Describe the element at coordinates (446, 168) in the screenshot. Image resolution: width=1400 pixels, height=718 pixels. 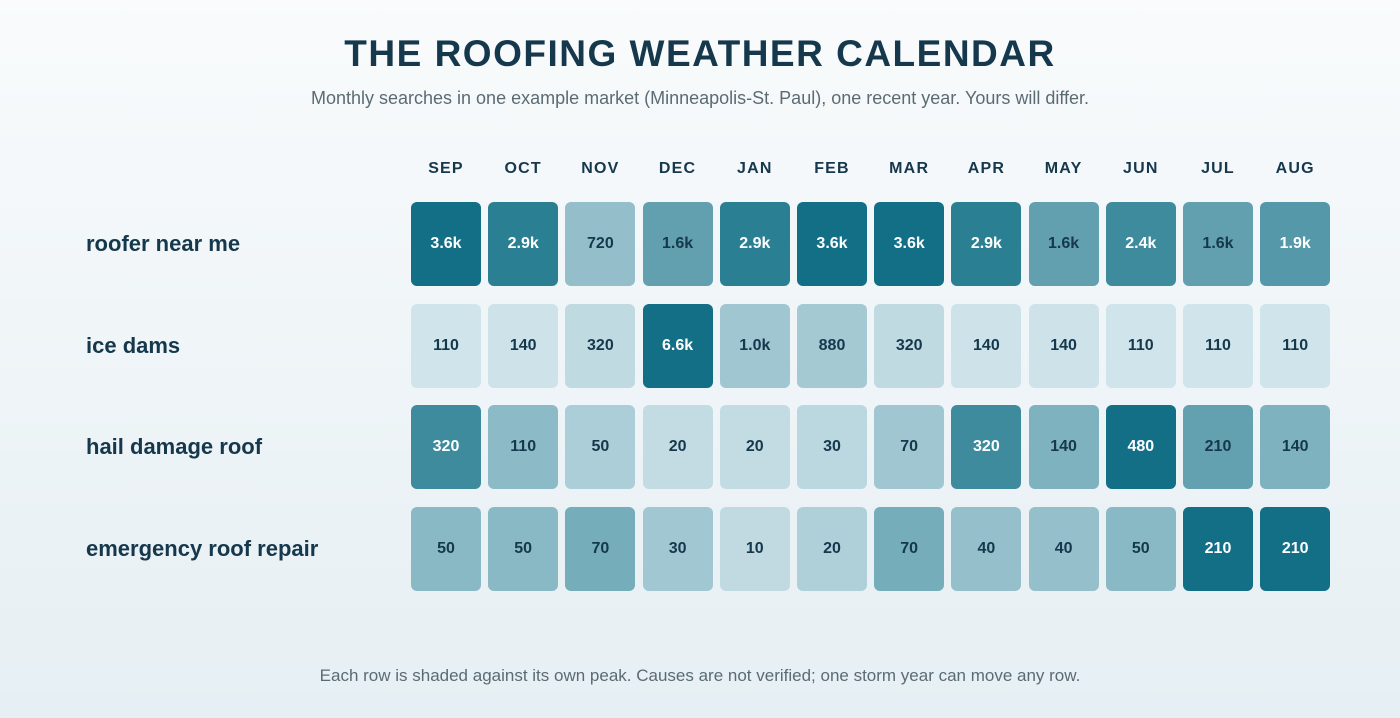
I see `column-header-sep: SEP` at that location.